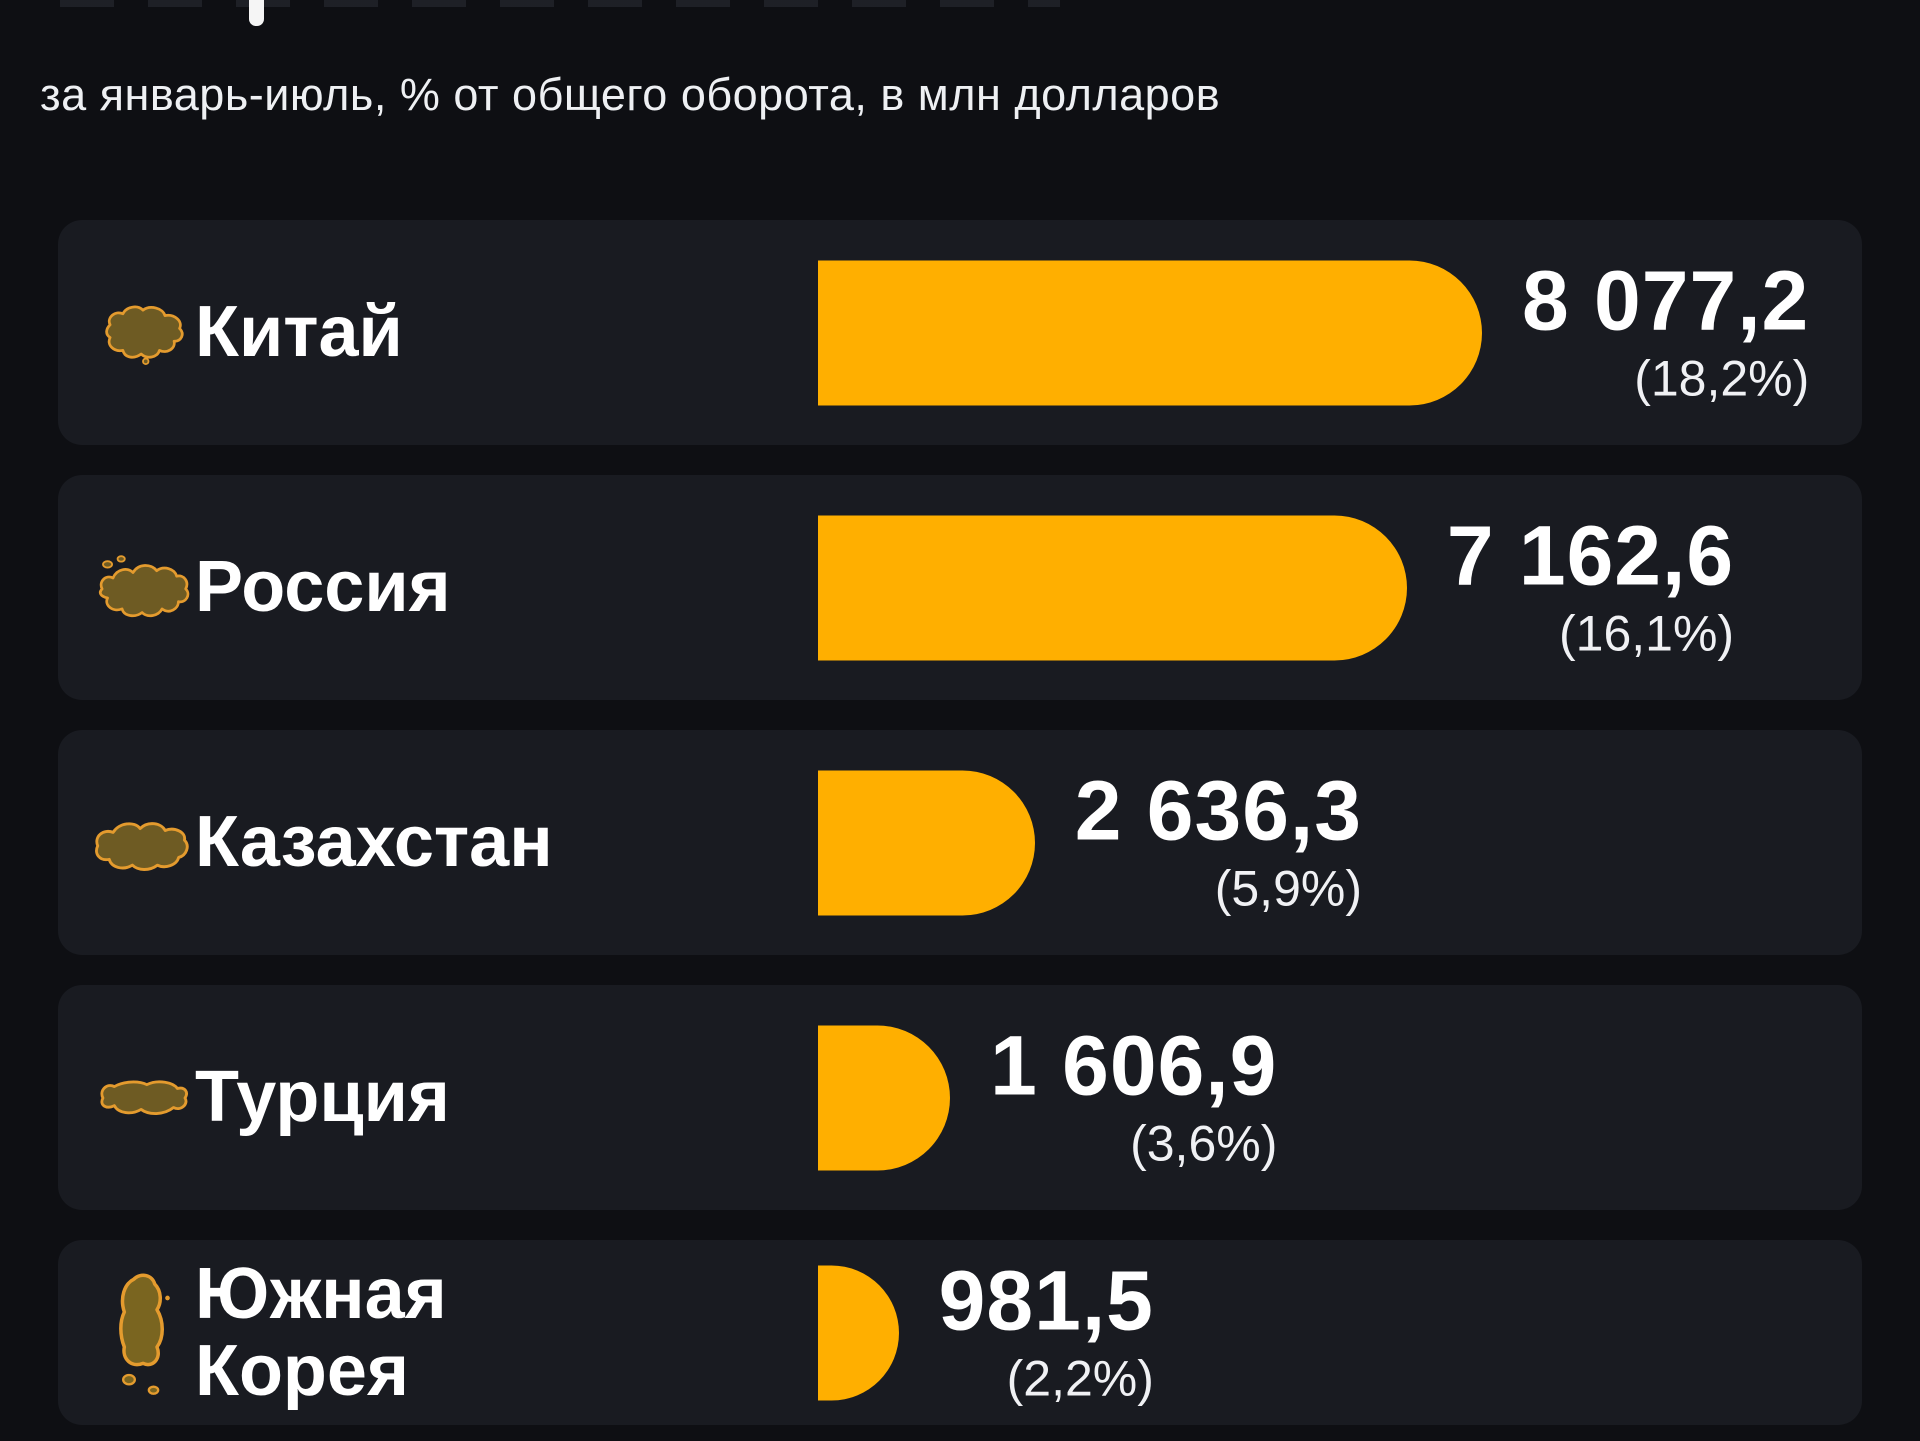 The image size is (1920, 1441). I want to click on russia-map-icon, so click(143, 587).